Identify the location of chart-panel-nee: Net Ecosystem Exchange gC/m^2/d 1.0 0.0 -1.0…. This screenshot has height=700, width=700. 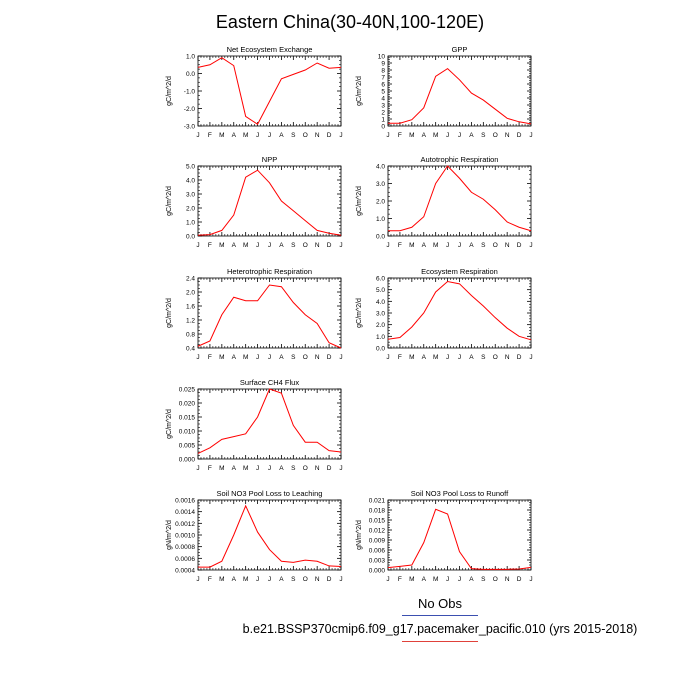
(254, 92).